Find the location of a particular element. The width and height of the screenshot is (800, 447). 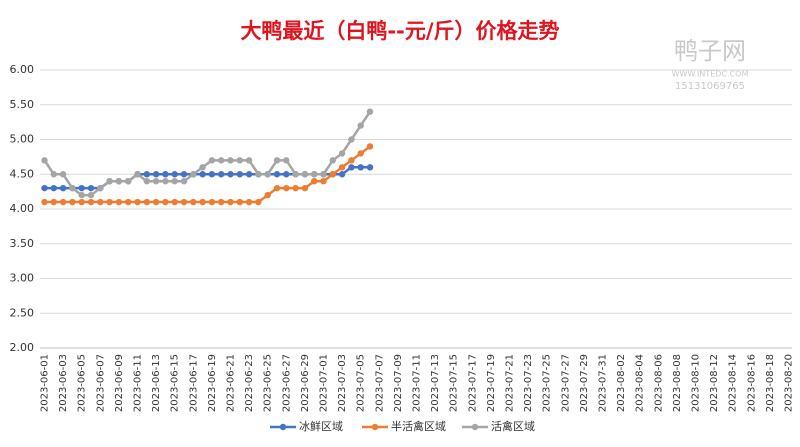

x-tick-label: 2023-06-03 is located at coordinates (63, 383).